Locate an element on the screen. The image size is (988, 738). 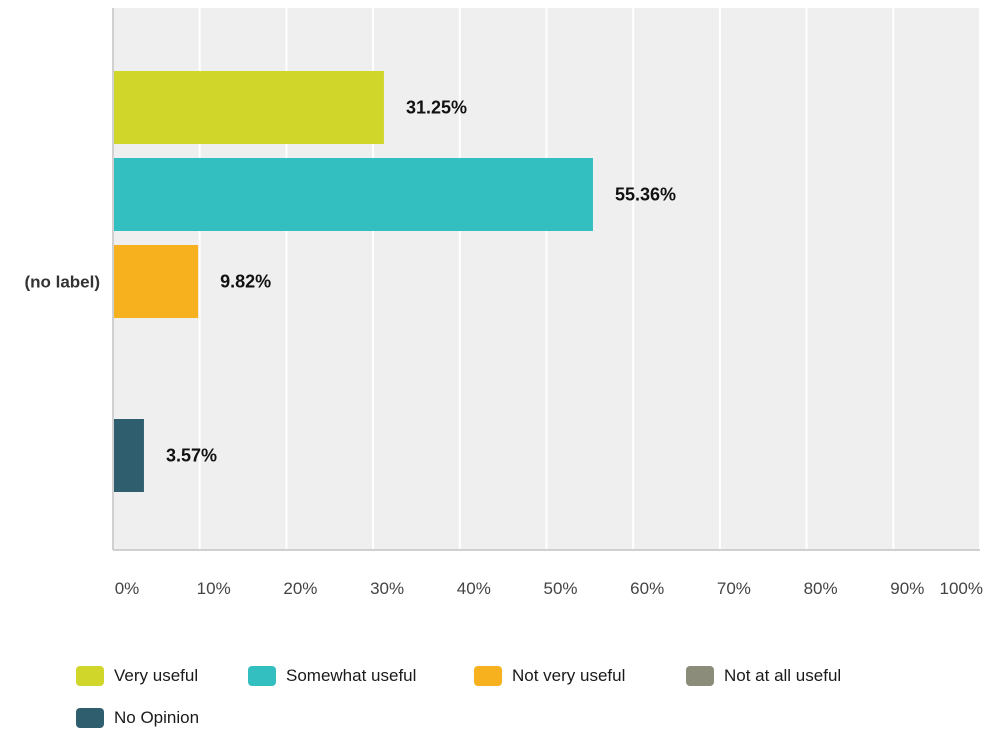
x-tick-label: 0% is located at coordinates (127, 588).